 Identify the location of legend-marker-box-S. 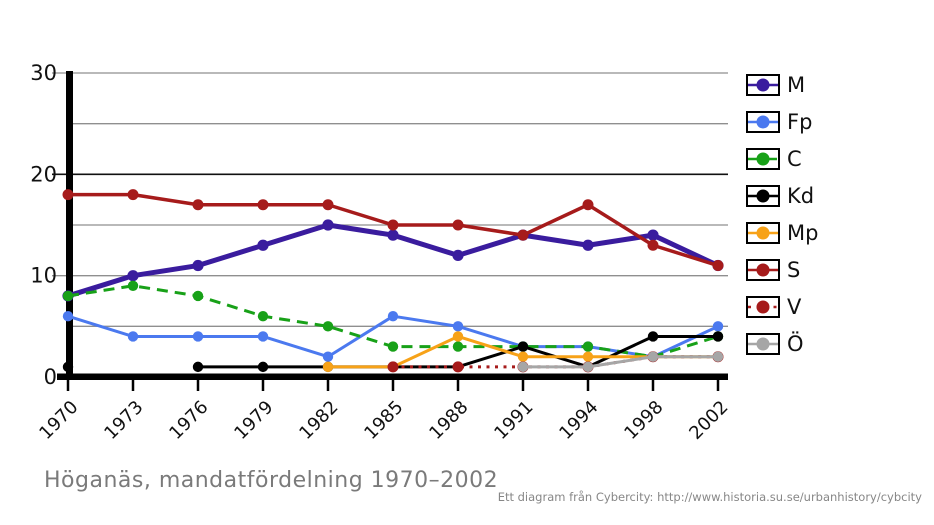
(763, 270).